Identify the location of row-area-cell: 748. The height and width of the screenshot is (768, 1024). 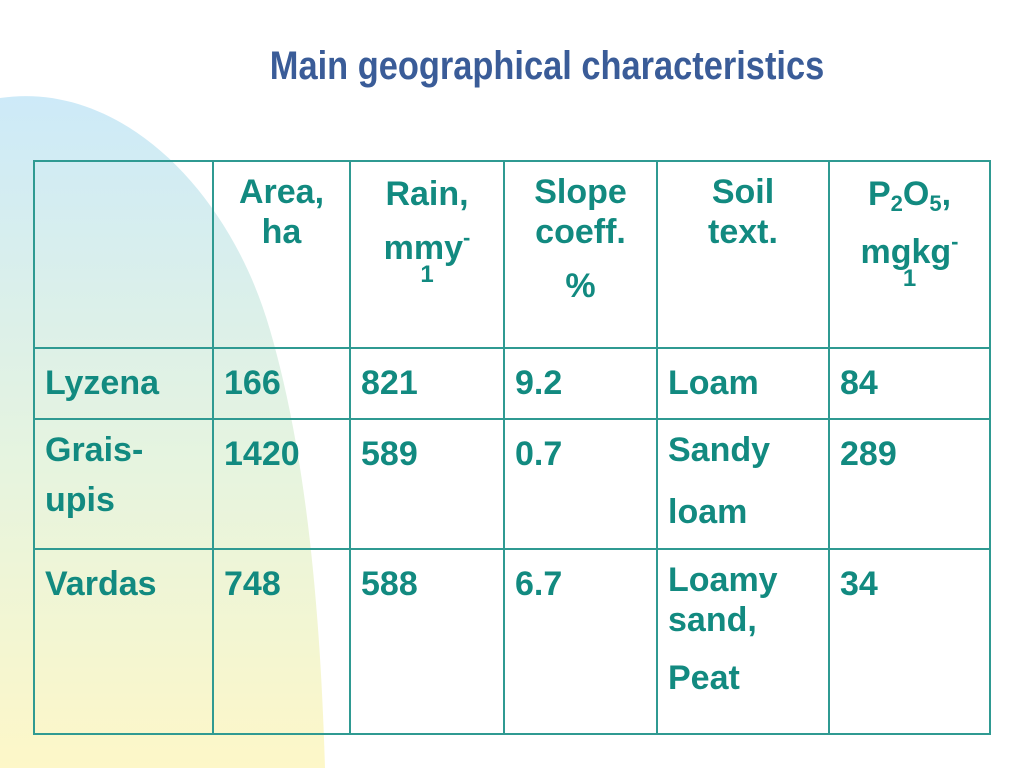
(281, 641).